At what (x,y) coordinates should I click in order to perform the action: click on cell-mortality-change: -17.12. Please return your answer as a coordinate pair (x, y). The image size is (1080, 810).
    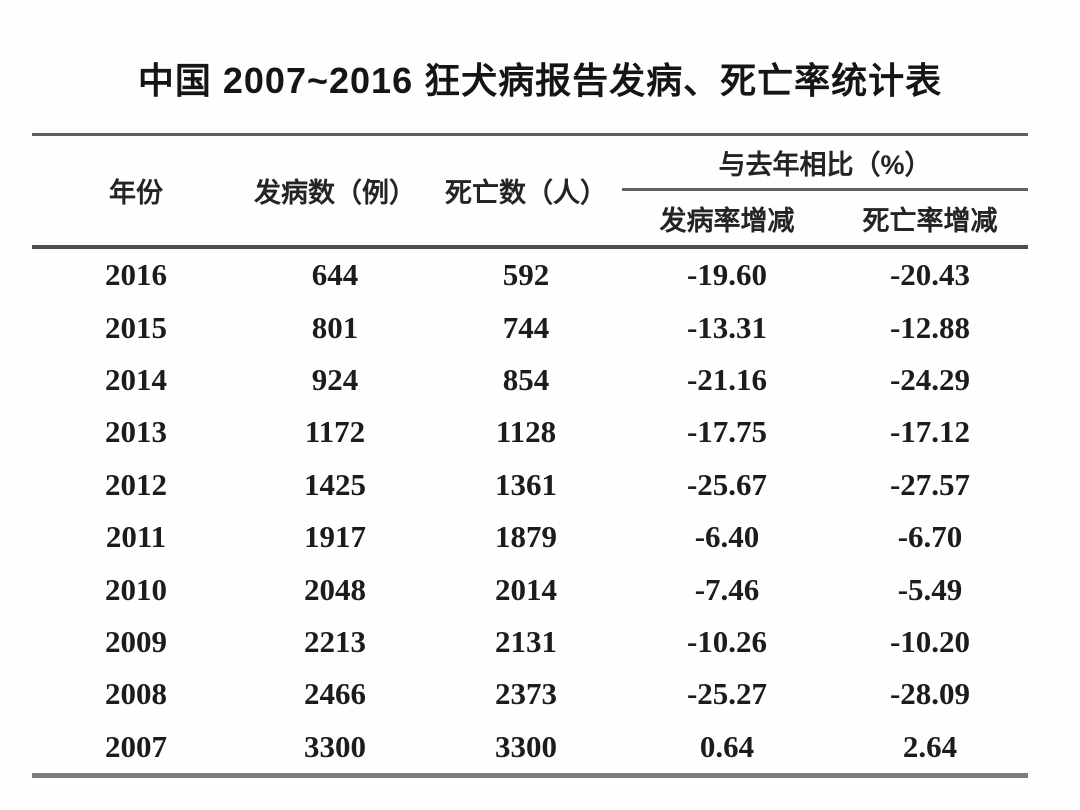
    Looking at the image, I should click on (930, 432).